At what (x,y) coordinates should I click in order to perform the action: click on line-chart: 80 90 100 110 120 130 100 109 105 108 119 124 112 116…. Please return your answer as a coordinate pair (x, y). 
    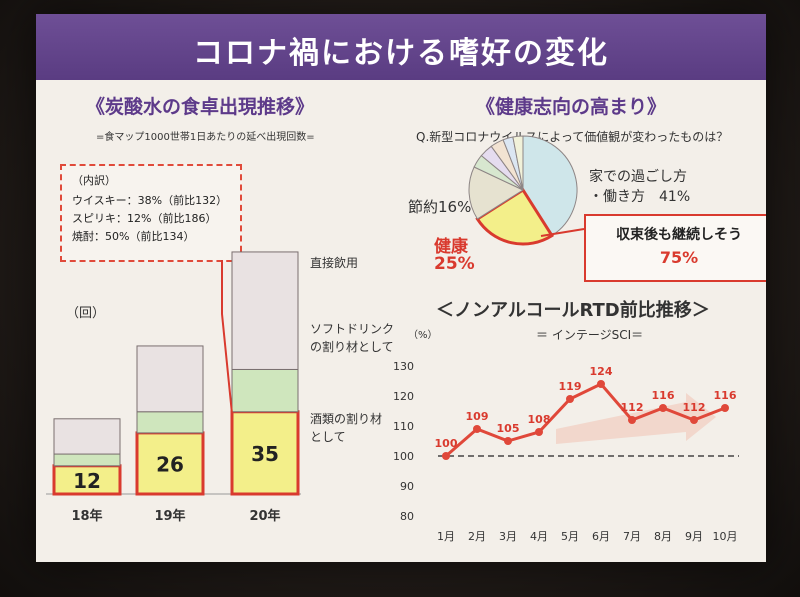
    Looking at the image, I should click on (566, 451).